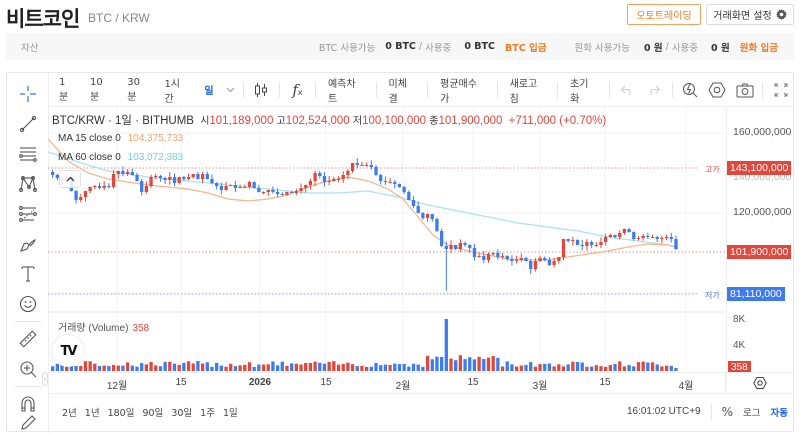 The image size is (800, 434). What do you see at coordinates (758, 48) in the screenshot?
I see `krw-deposit-link: 원화 입금` at bounding box center [758, 48].